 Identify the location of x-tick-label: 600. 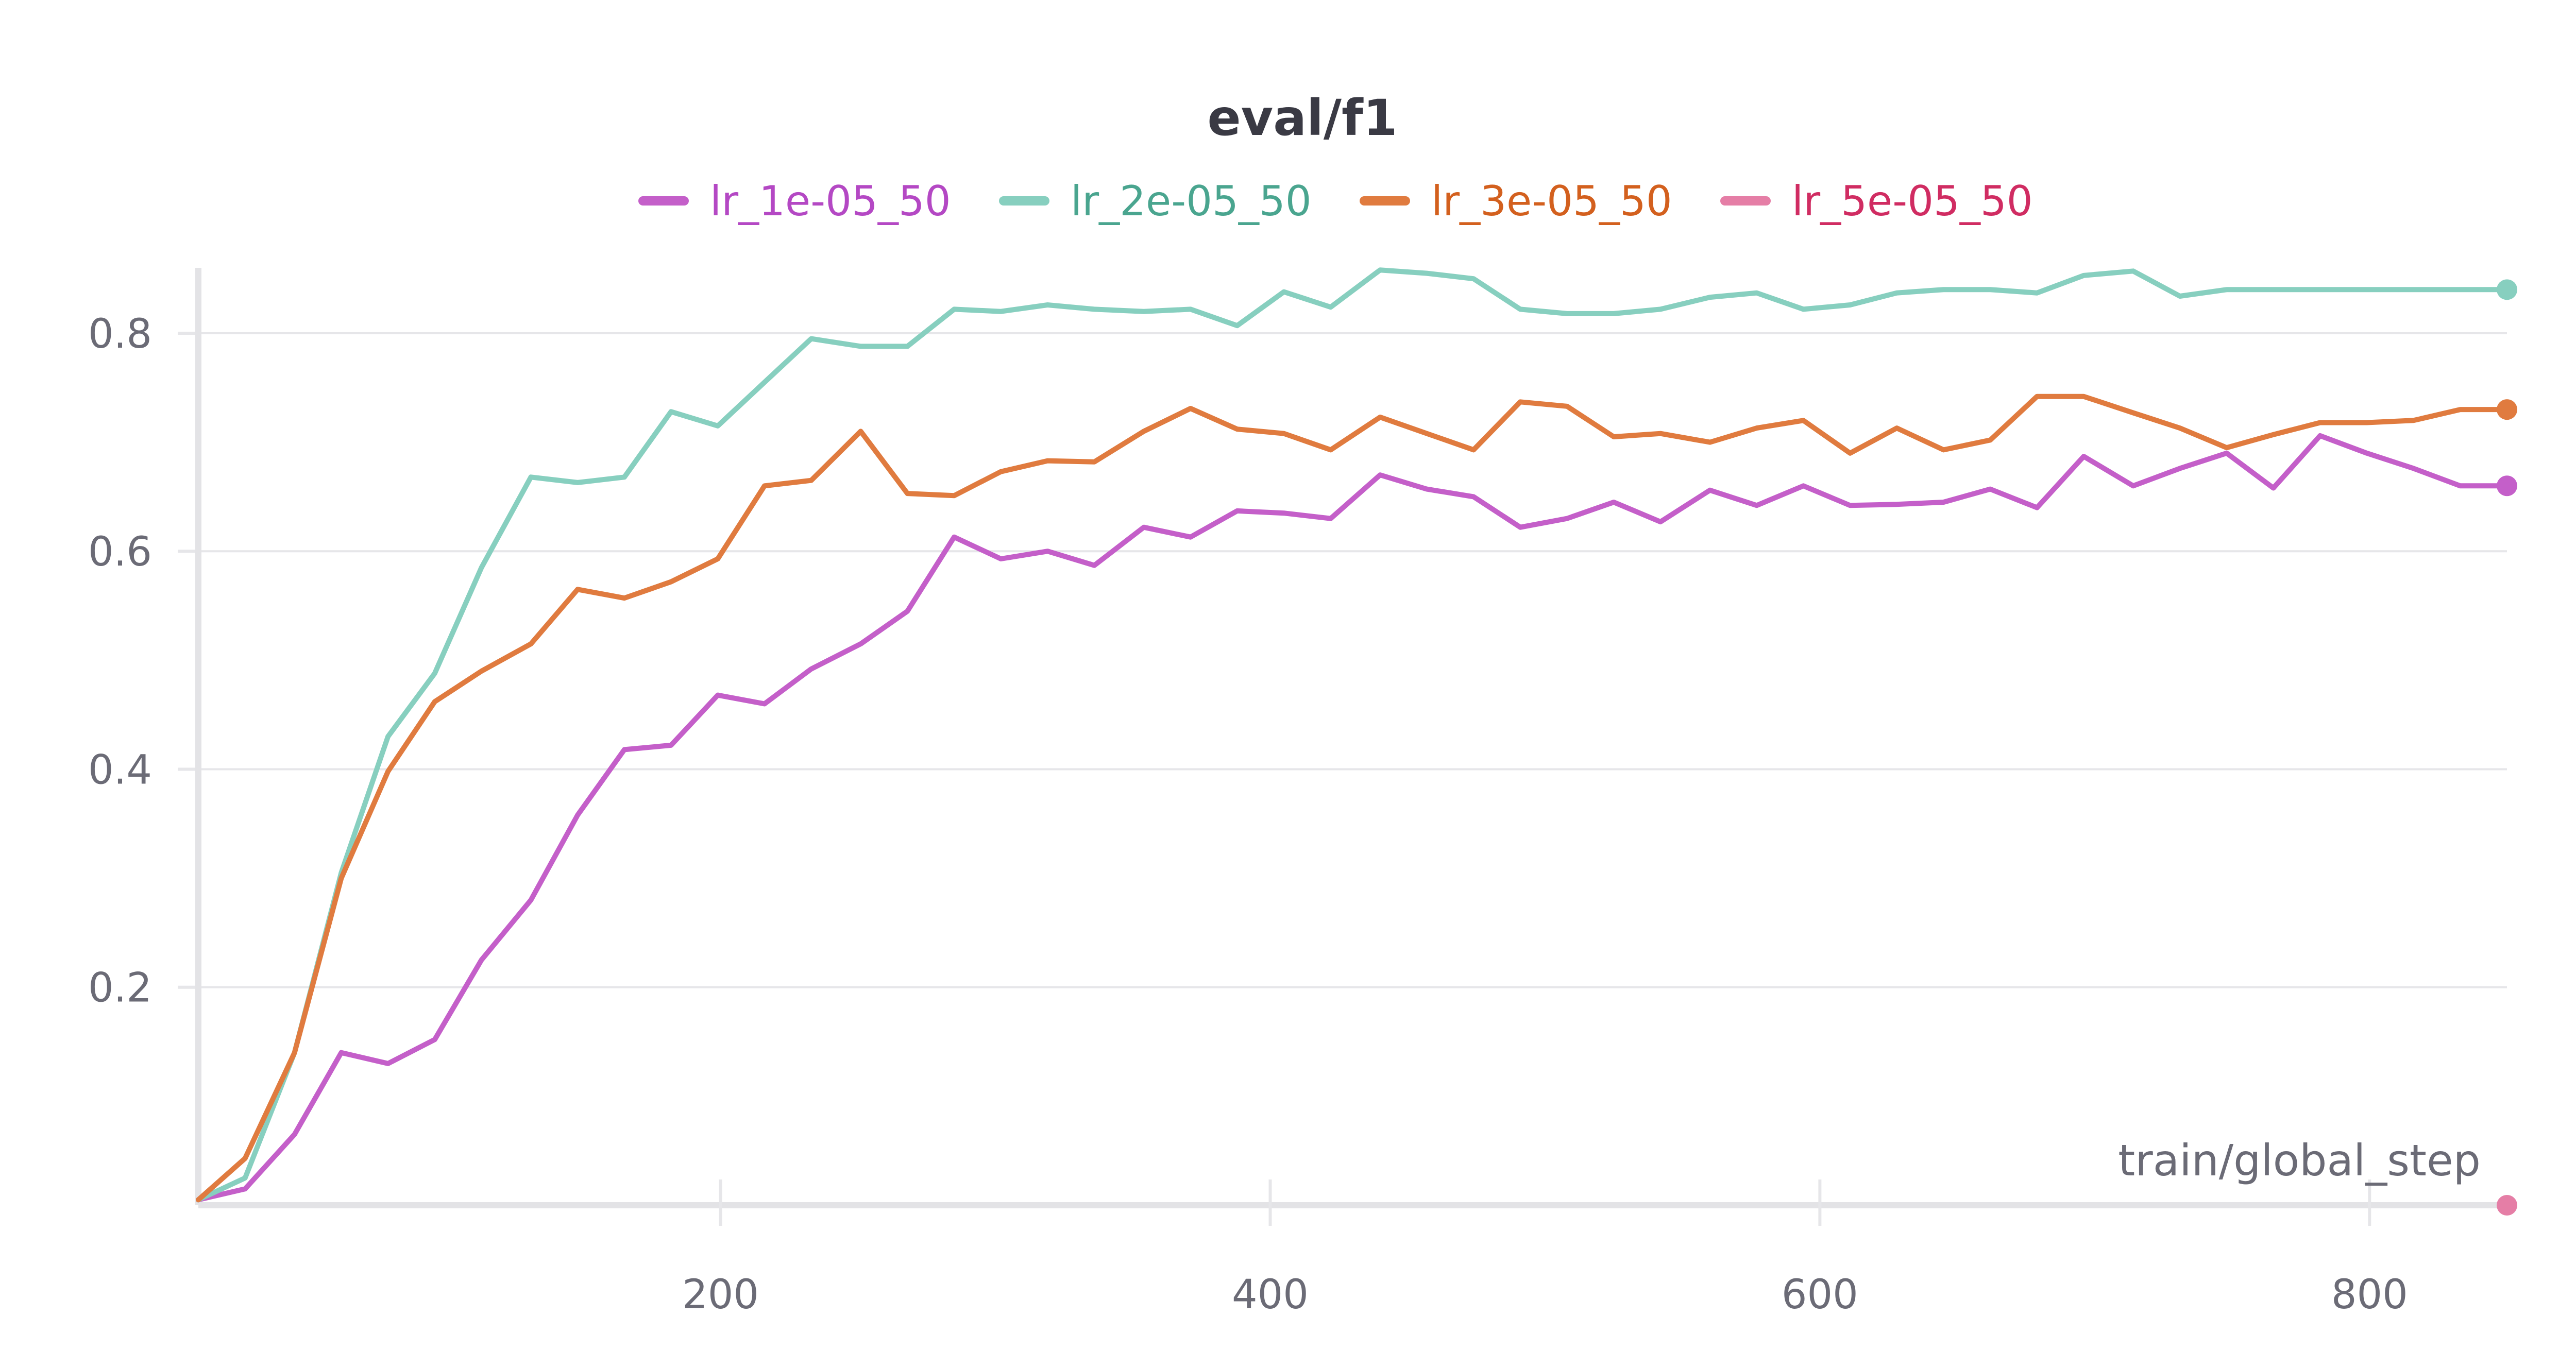
(1820, 1295).